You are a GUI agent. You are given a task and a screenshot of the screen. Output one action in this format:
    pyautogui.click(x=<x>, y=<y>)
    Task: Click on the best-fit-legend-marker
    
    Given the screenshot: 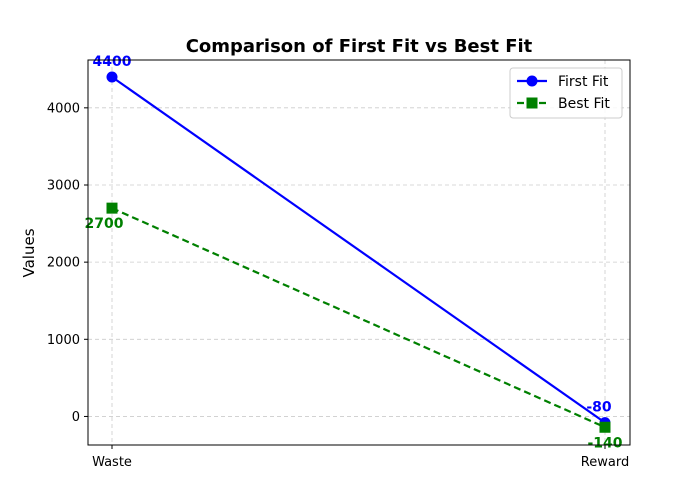 What is the action you would take?
    pyautogui.click(x=532, y=103)
    